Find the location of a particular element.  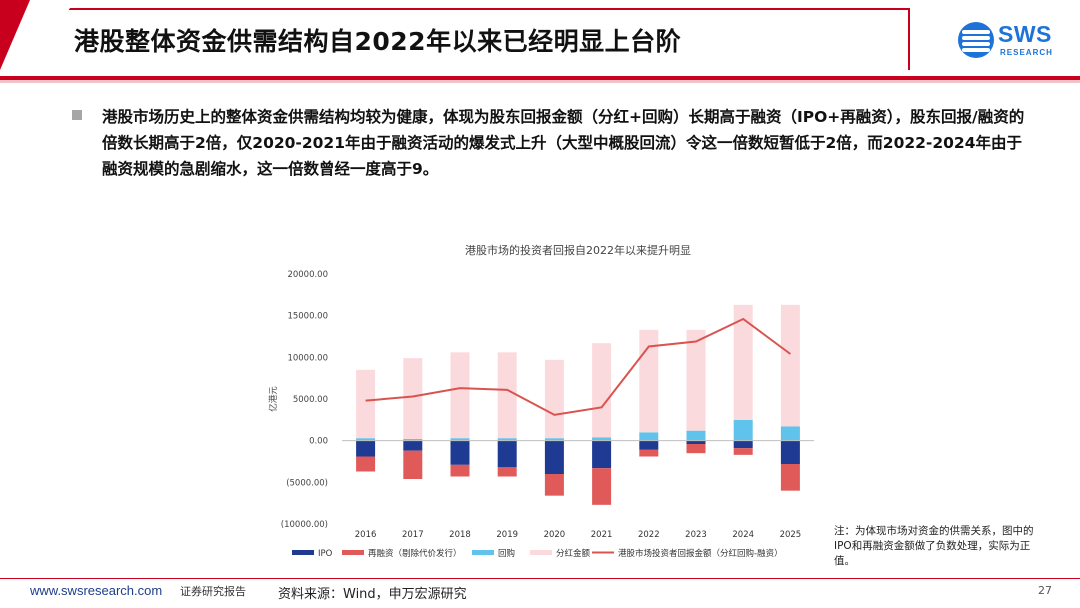

y-tick-label: (5000.00) is located at coordinates (307, 483).